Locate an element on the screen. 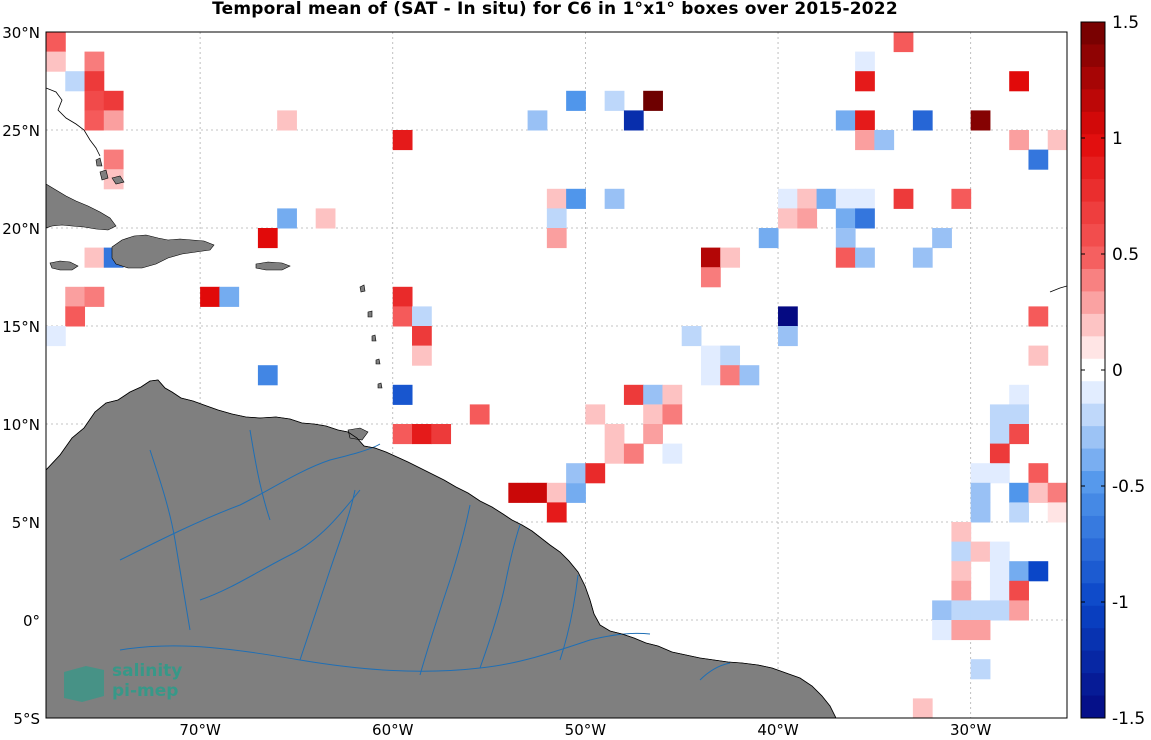 The width and height of the screenshot is (1151, 740). hispaniola-land is located at coordinates (163, 251).